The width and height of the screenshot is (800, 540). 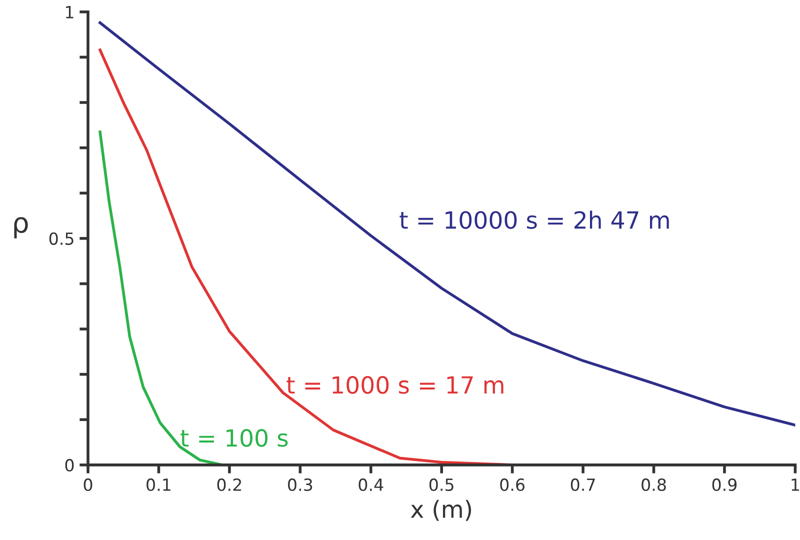 I want to click on series-label: t = 100 s, so click(x=234, y=438).